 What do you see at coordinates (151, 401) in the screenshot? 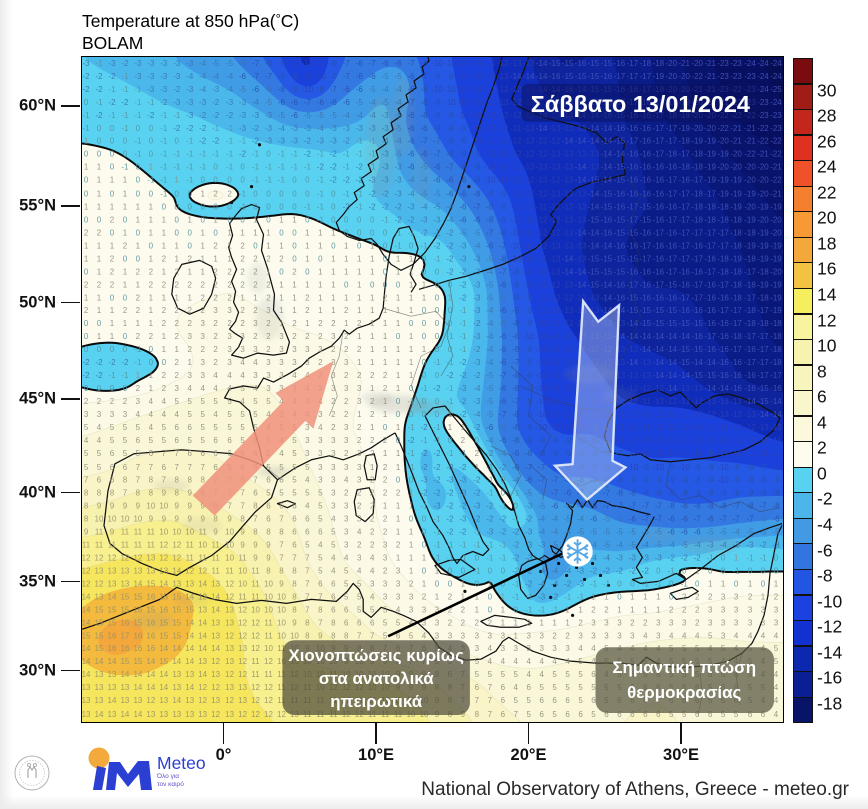
I see `svg-text: 4` at bounding box center [151, 401].